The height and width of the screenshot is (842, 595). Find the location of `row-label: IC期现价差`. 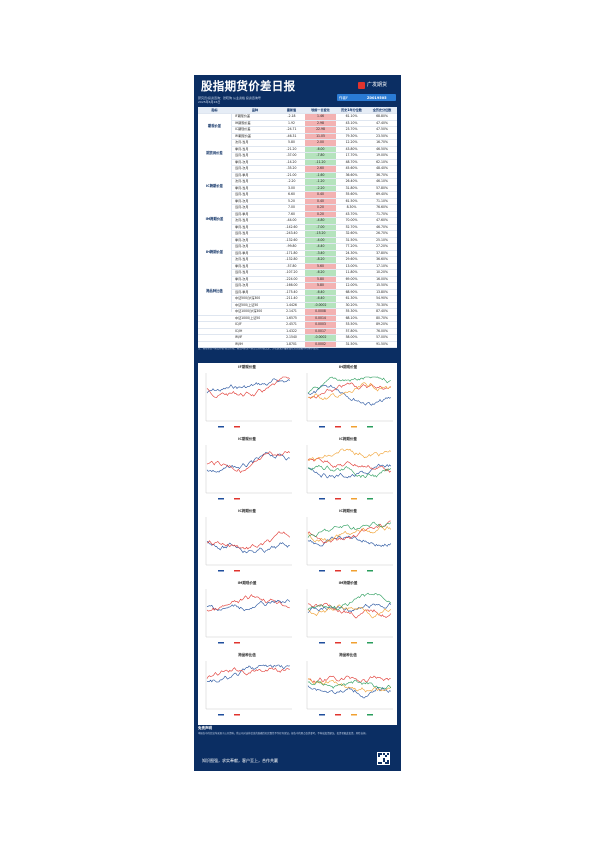

row-label: IC期现价差 is located at coordinates (243, 129).